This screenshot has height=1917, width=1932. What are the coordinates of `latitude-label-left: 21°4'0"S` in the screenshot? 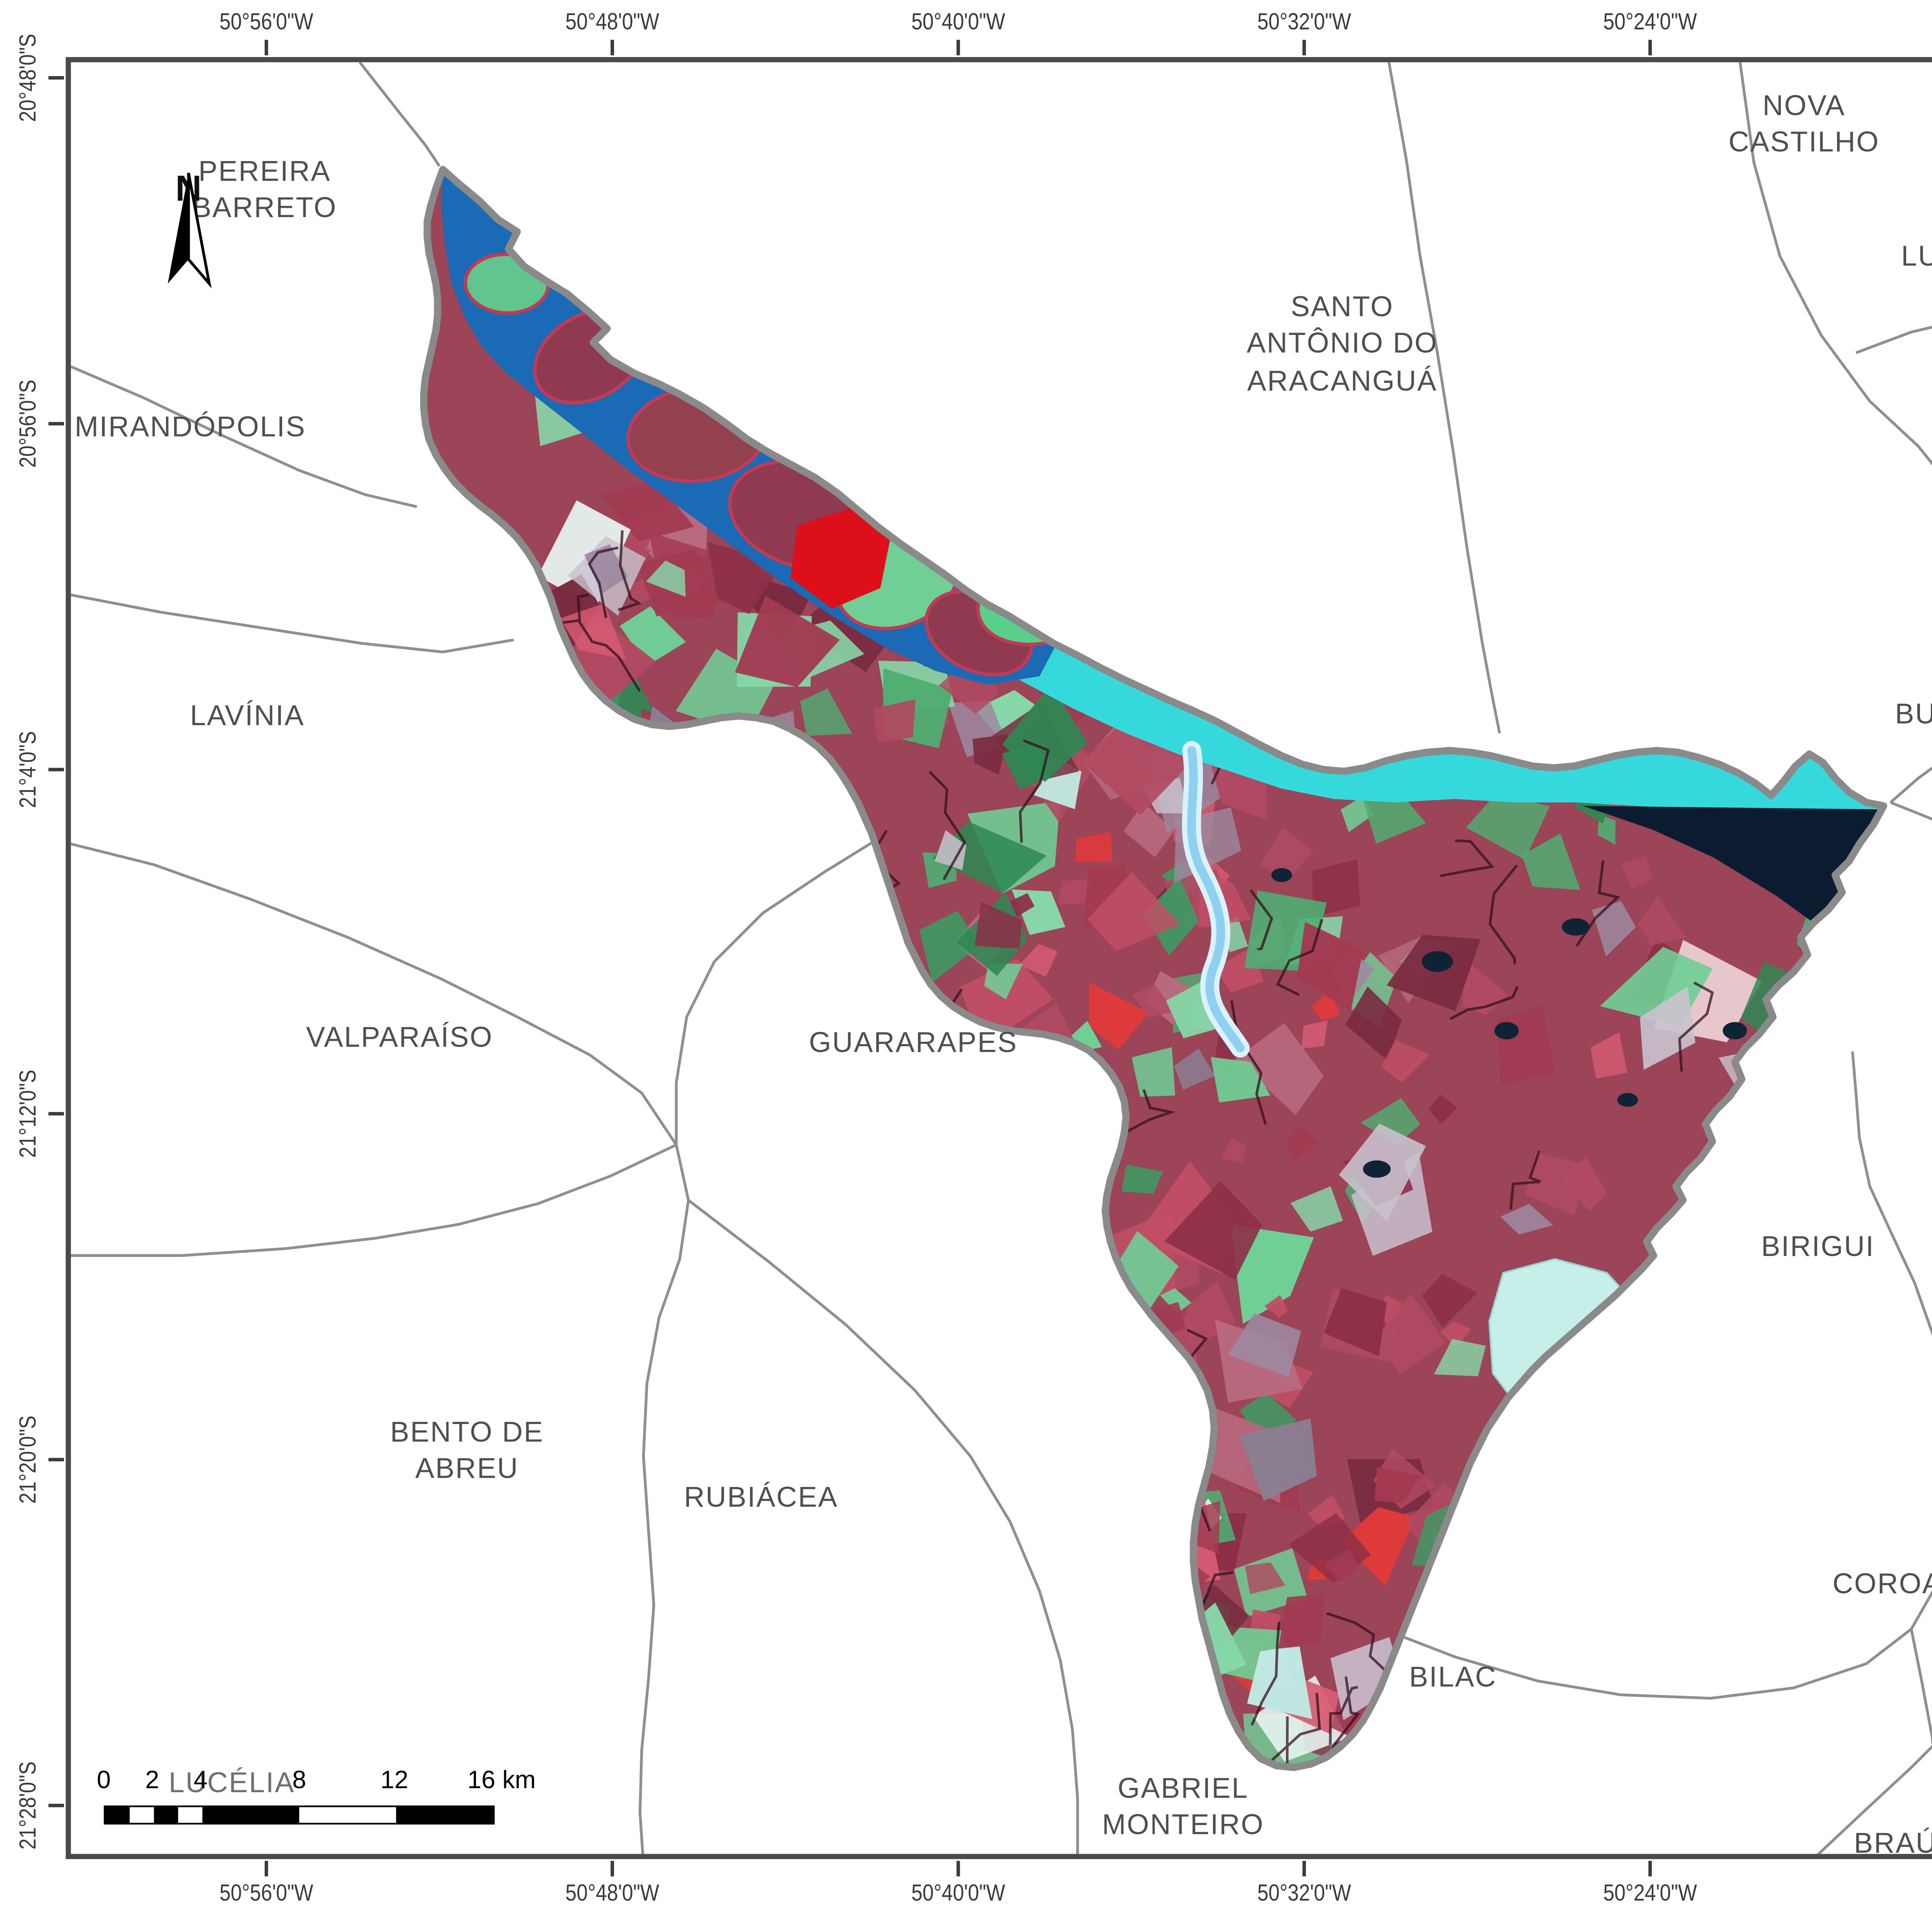 It's located at (28, 769).